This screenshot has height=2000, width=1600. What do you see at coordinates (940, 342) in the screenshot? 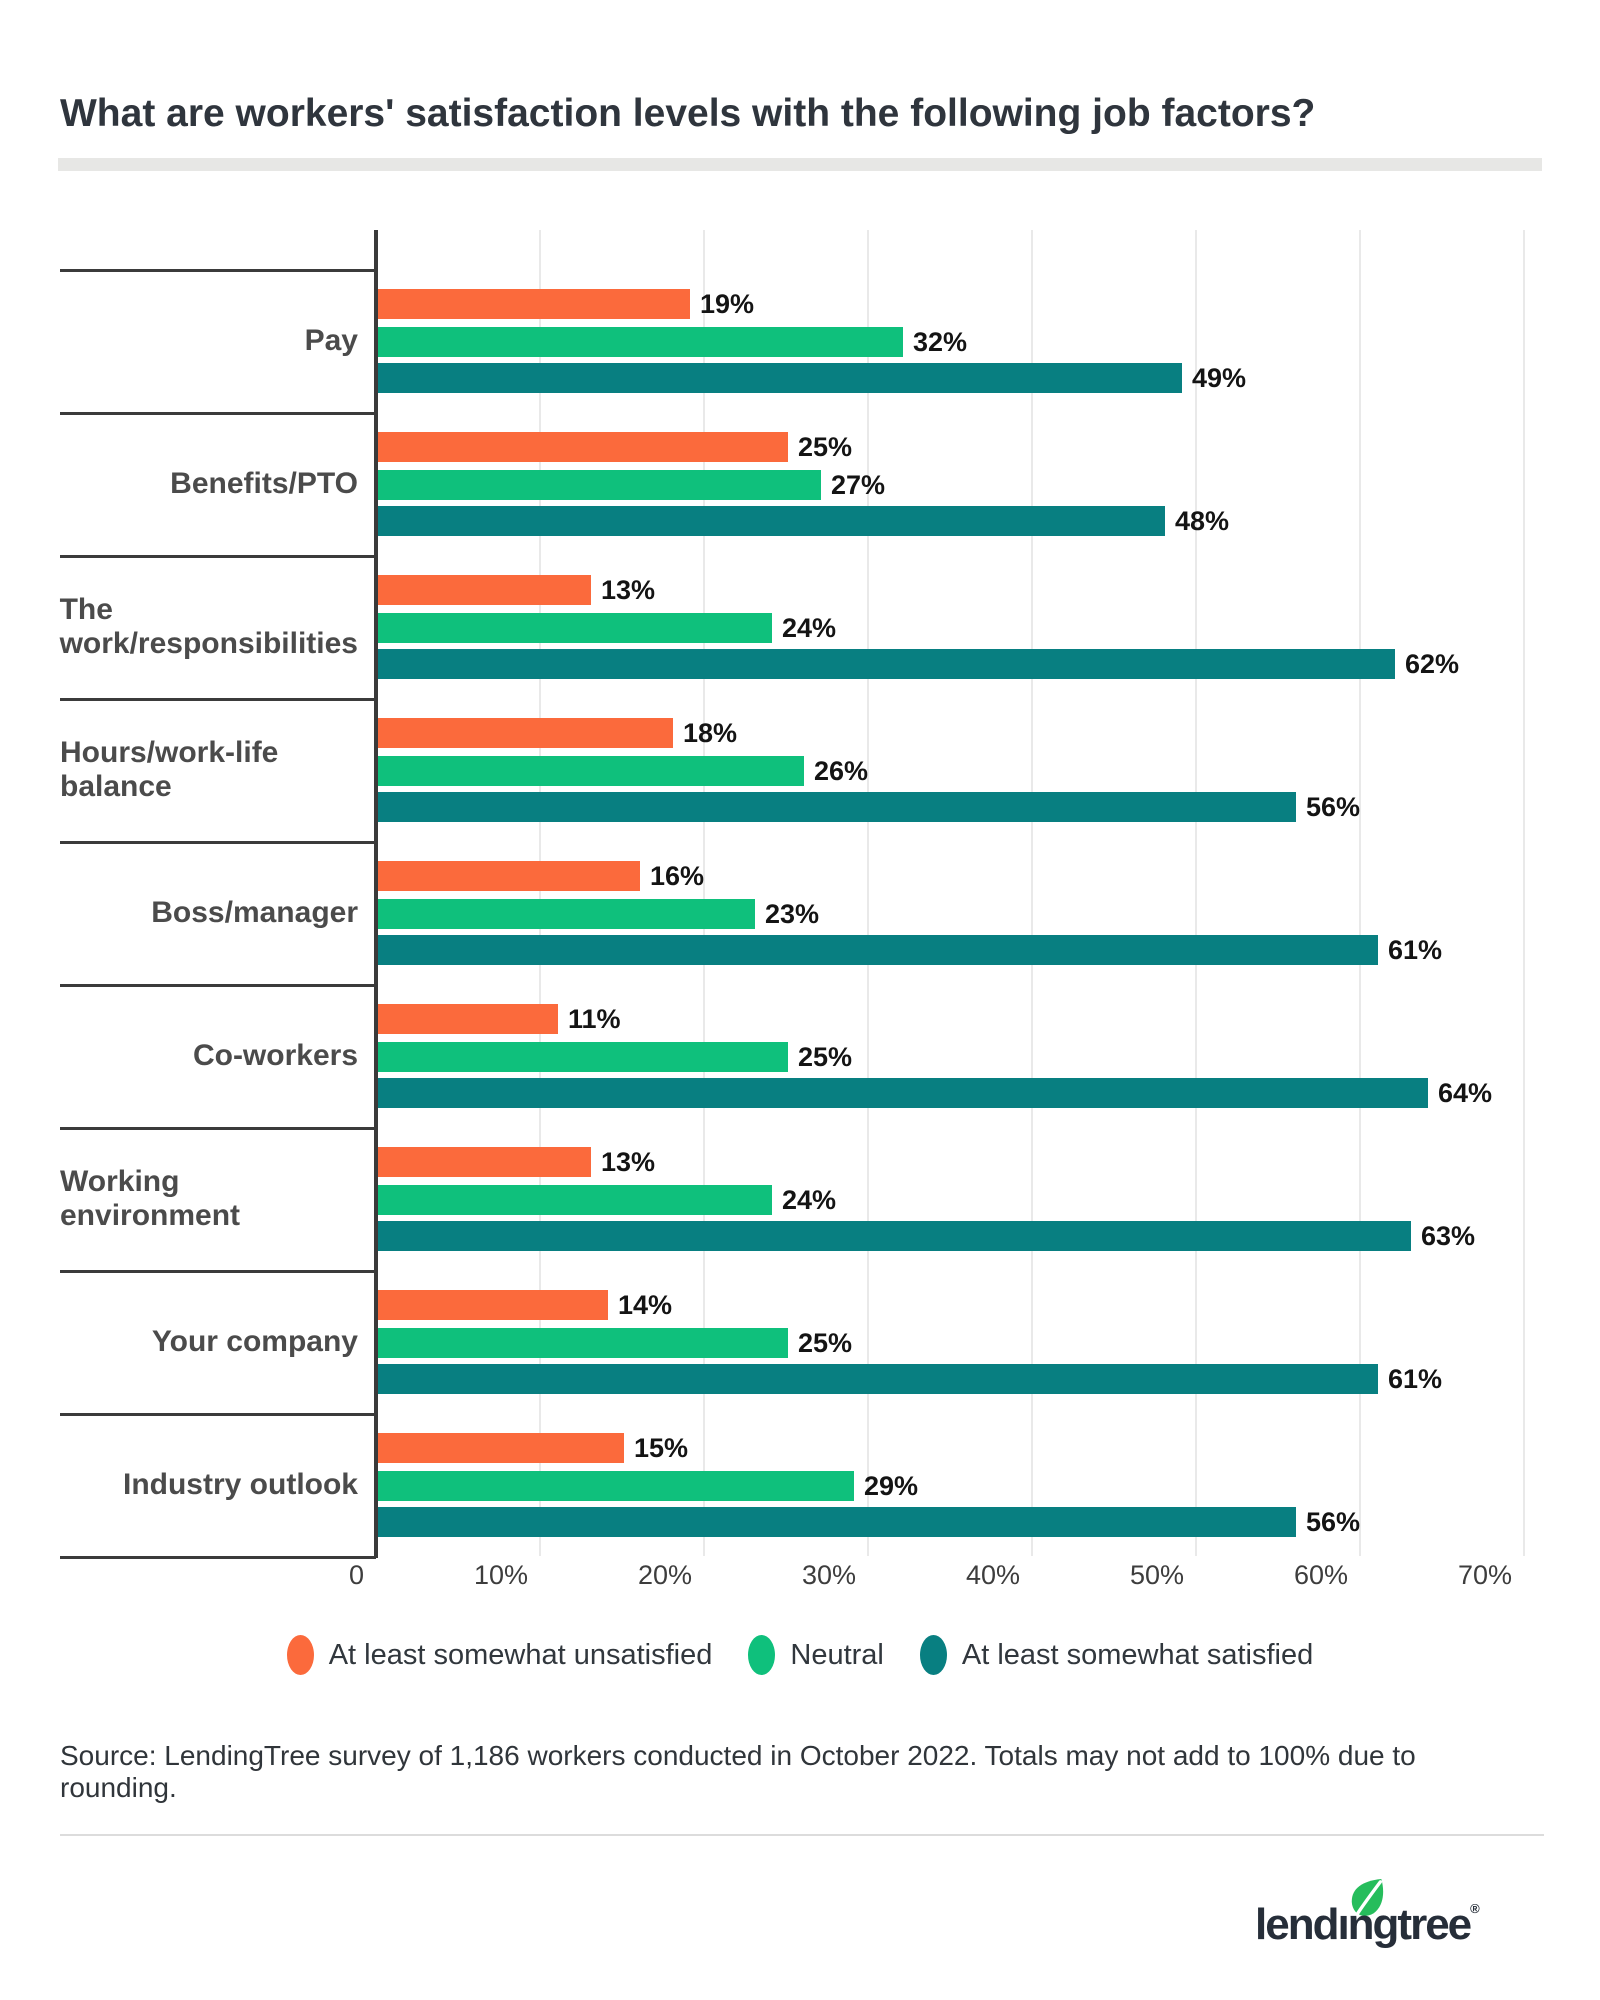
I see `value-label: 32%` at bounding box center [940, 342].